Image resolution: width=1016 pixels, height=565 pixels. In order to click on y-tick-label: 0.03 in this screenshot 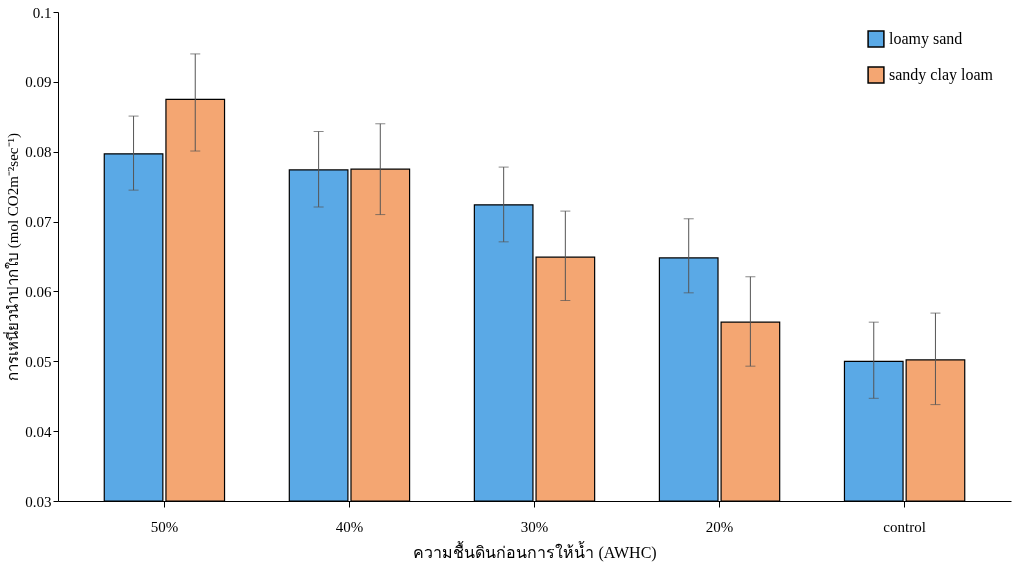, I will do `click(38, 501)`.